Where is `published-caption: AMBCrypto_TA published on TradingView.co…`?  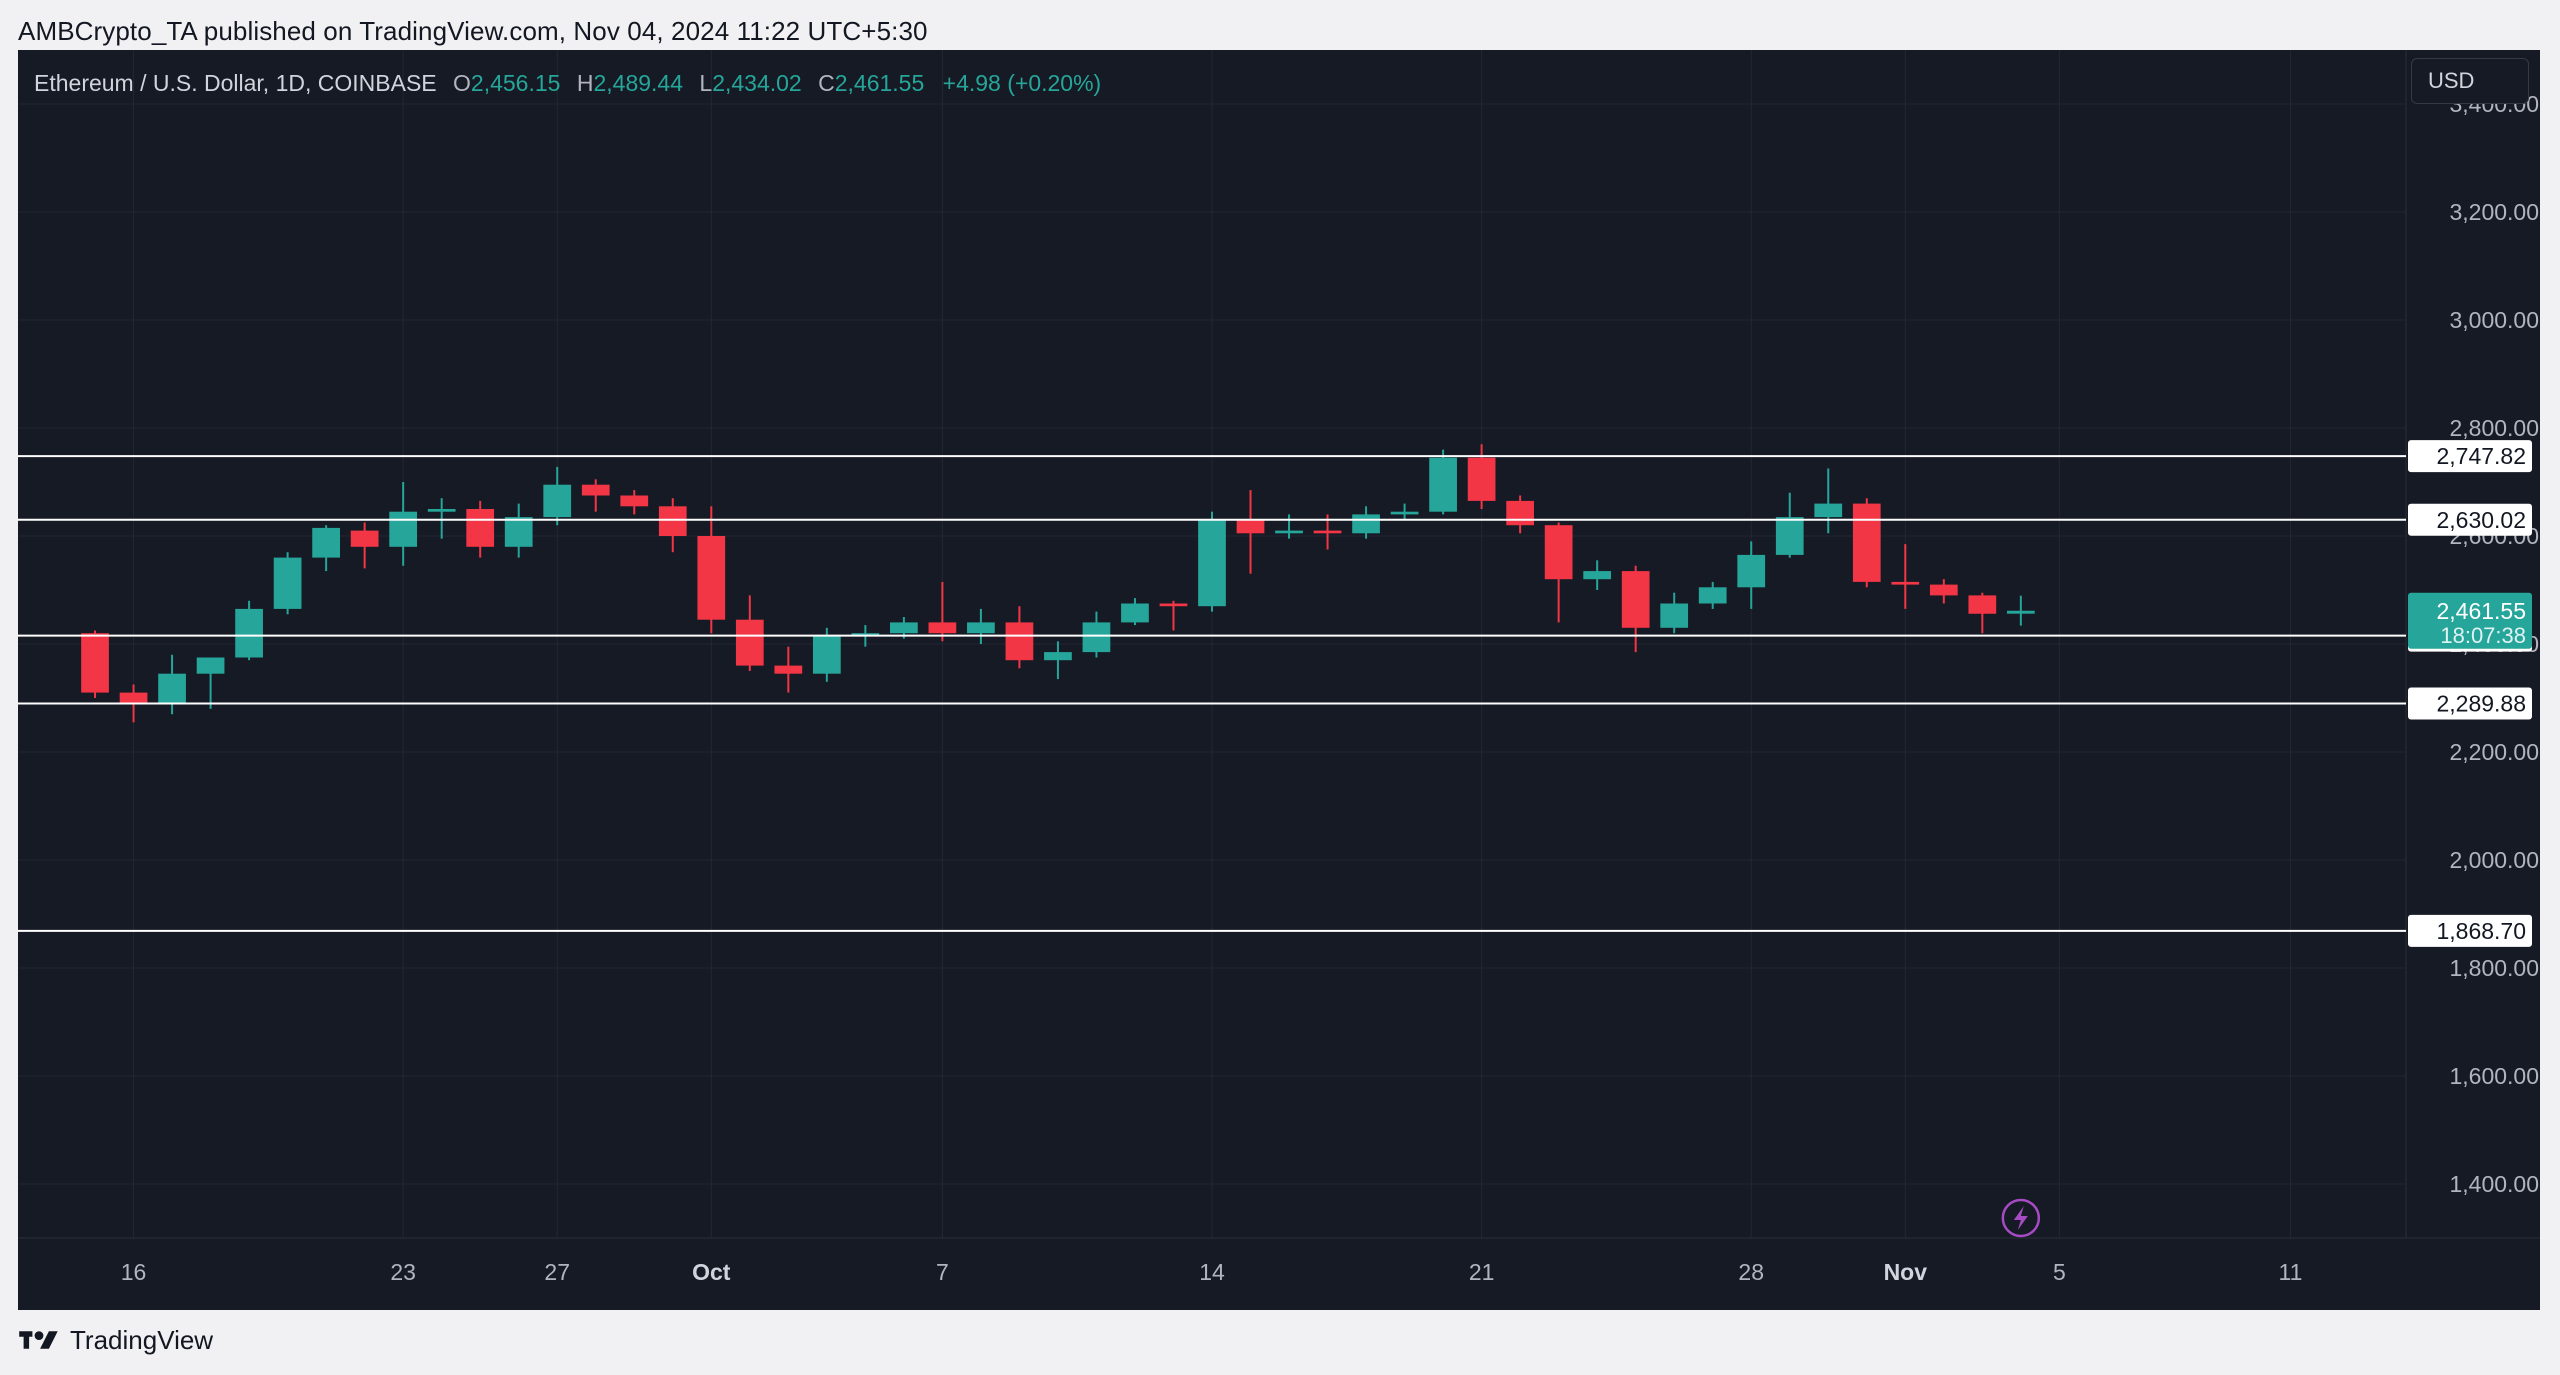 published-caption: AMBCrypto_TA published on TradingView.co… is located at coordinates (473, 31).